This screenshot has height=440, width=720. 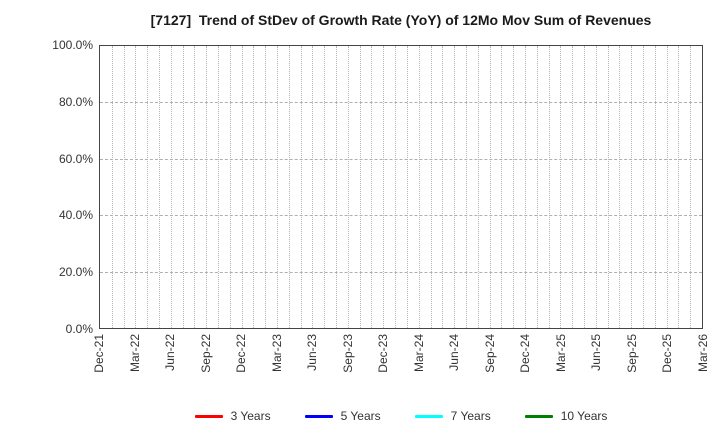 What do you see at coordinates (525, 353) in the screenshot?
I see `x-tick-label: Dec-24` at bounding box center [525, 353].